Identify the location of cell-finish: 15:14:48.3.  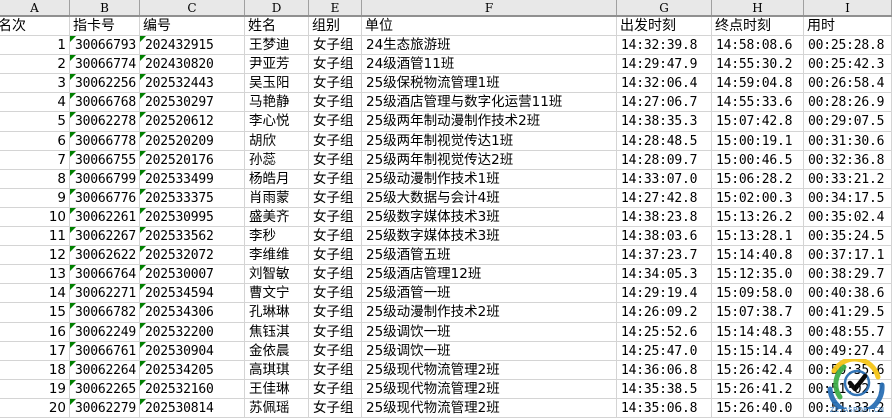
(758, 331).